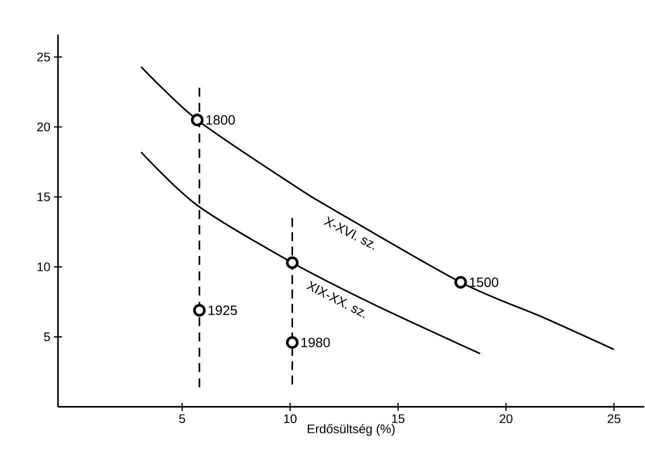 This screenshot has height=464, width=645. Describe the element at coordinates (44, 197) in the screenshot. I see `y-tick-label: 15` at that location.